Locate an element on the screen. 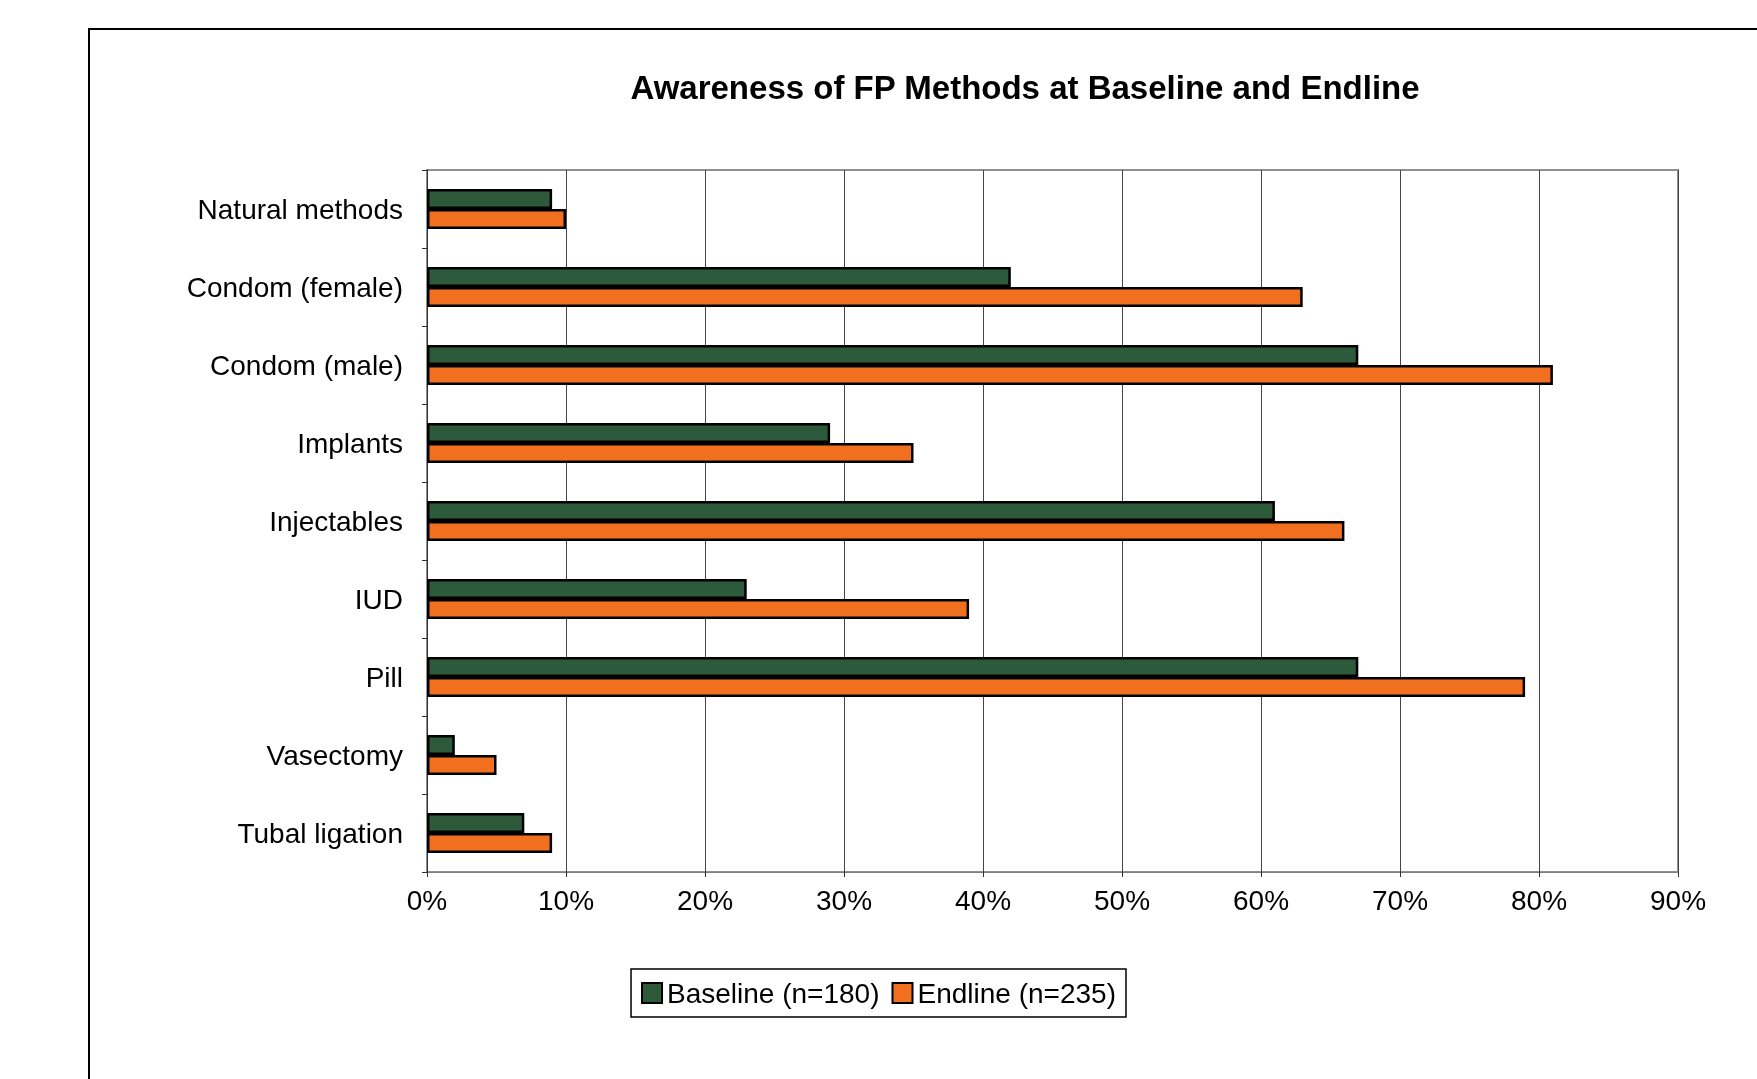 This screenshot has height=1079, width=1757. x-tick-label: 70% is located at coordinates (1400, 900).